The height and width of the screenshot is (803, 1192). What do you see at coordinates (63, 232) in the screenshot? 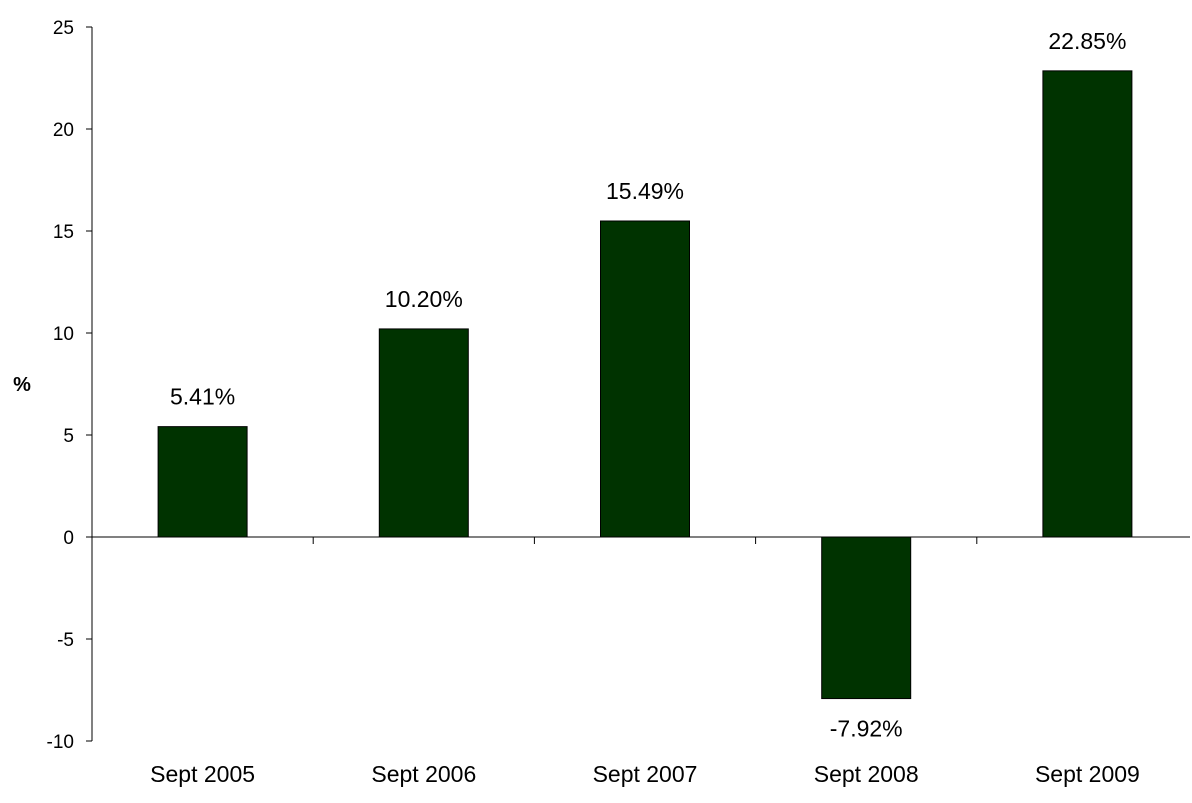
I see `y-tick-label: 15` at bounding box center [63, 232].